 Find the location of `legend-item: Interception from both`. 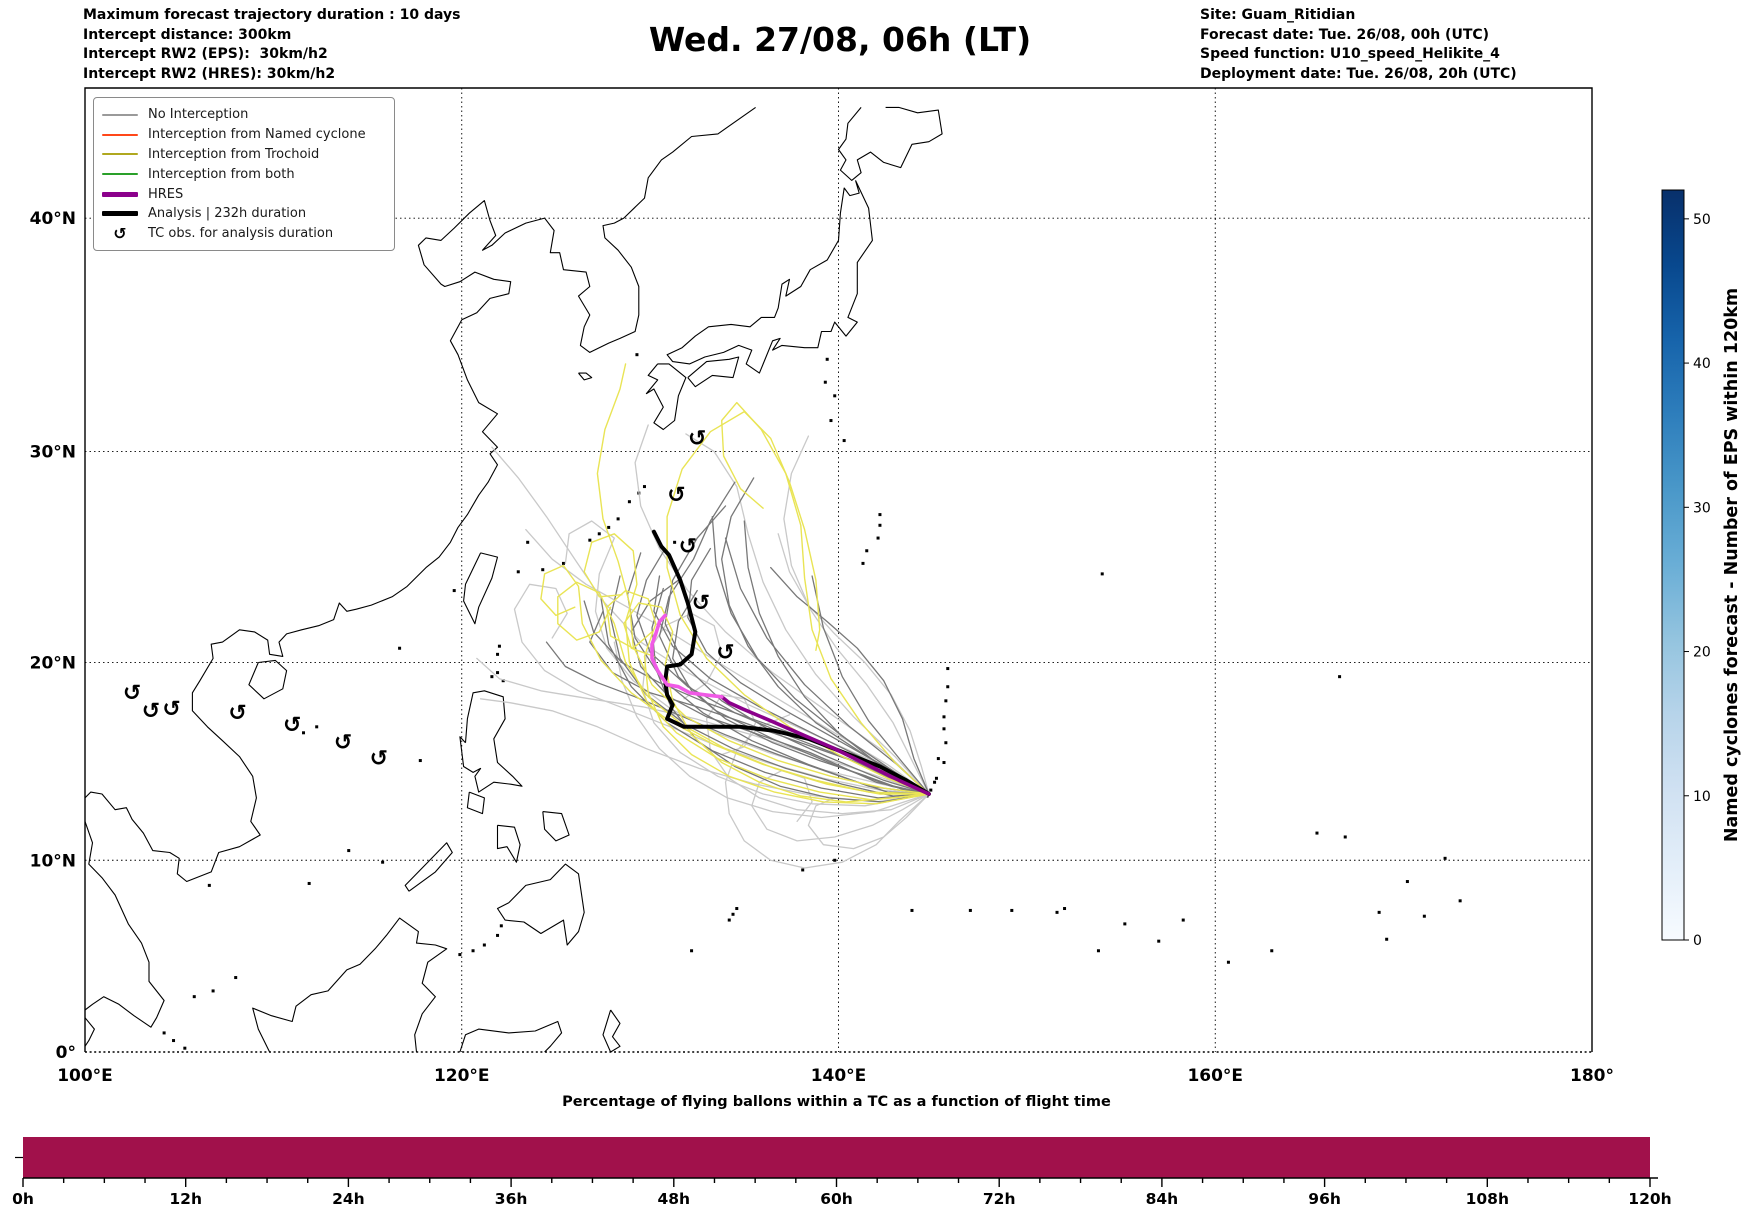

legend-item: Interception from both is located at coordinates (244, 174).